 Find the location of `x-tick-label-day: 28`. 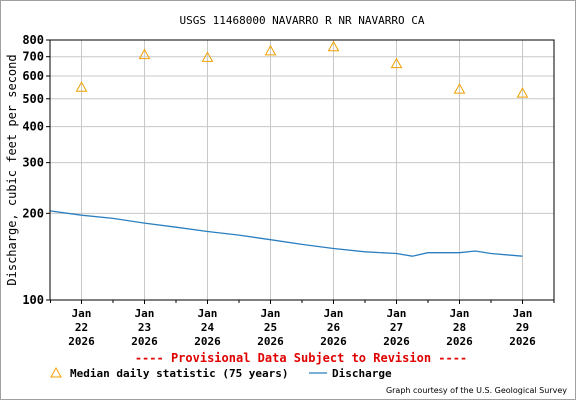

x-tick-label-day: 28 is located at coordinates (459, 327).